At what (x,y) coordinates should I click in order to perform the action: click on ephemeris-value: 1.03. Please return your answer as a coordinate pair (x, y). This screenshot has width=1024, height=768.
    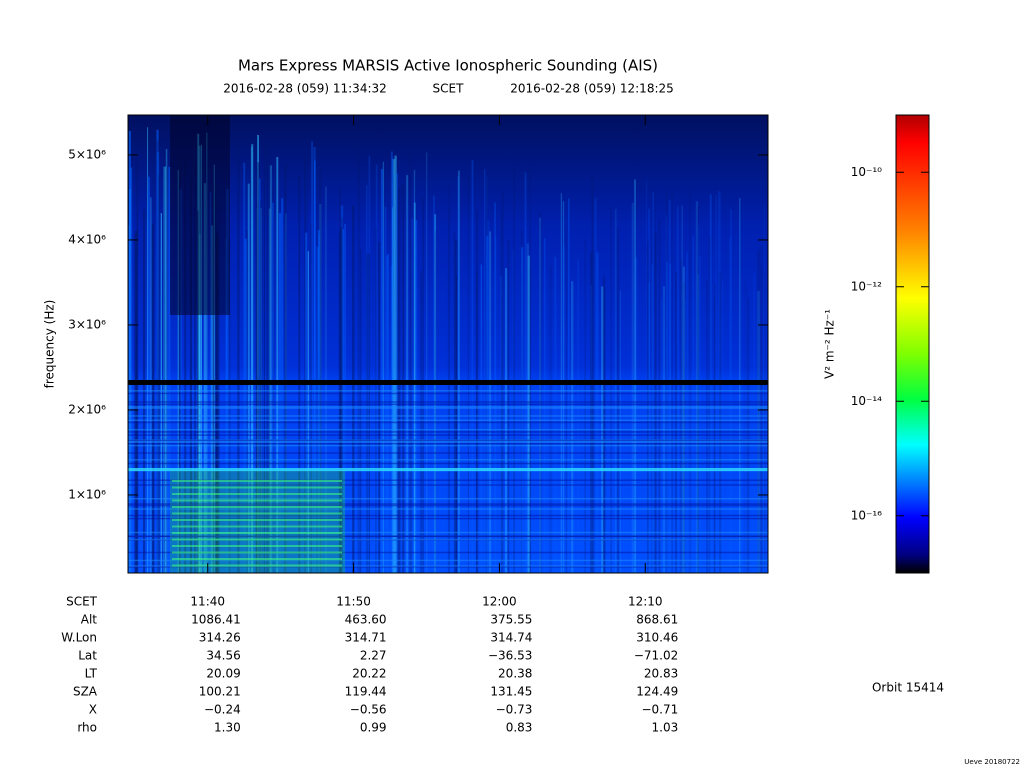
    Looking at the image, I should click on (665, 728).